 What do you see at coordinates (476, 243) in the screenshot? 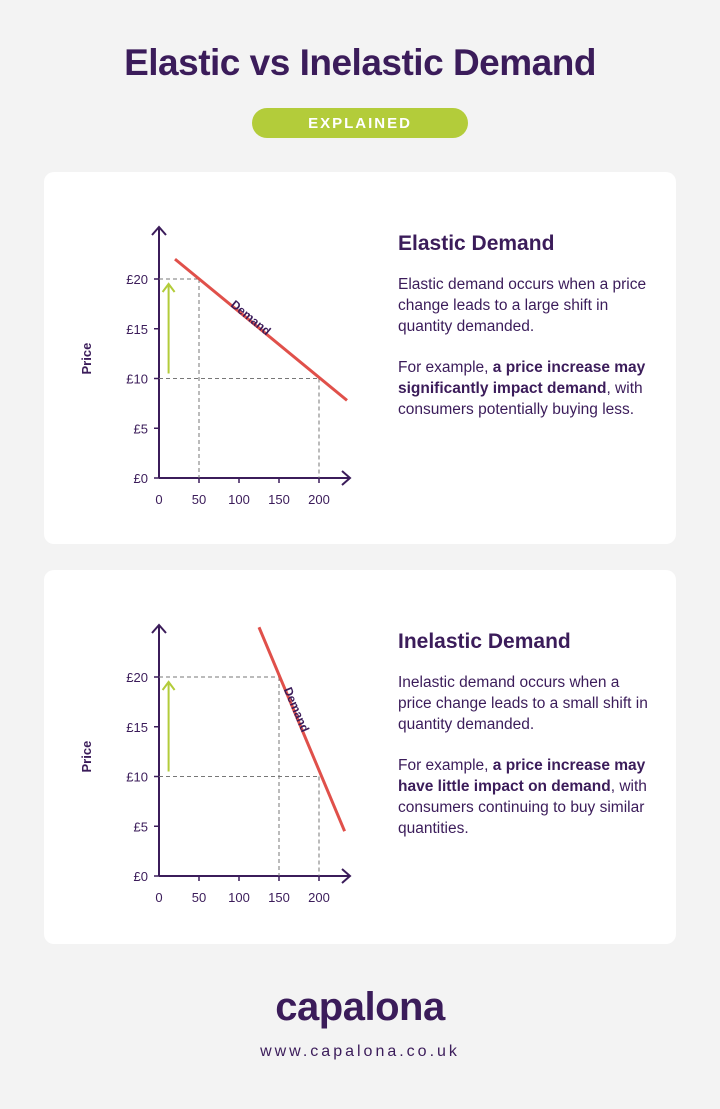
I see `card-heading: Elastic Demand` at bounding box center [476, 243].